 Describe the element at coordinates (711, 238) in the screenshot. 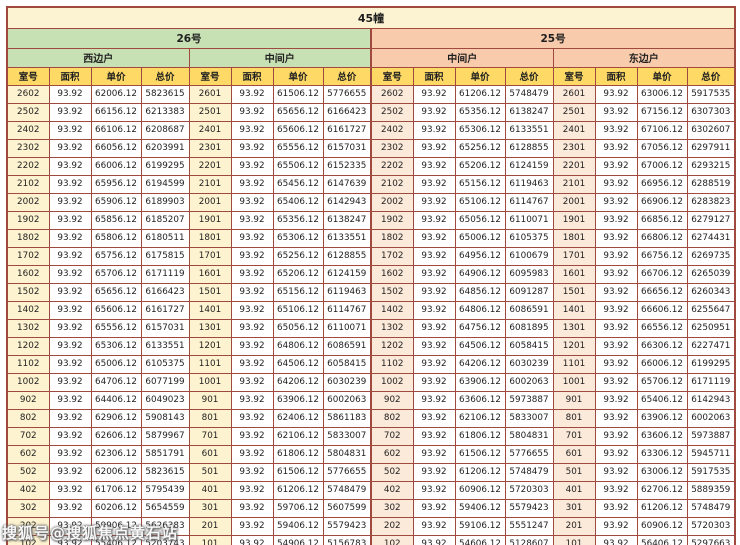

I see `total-price-cell: 6274431` at that location.